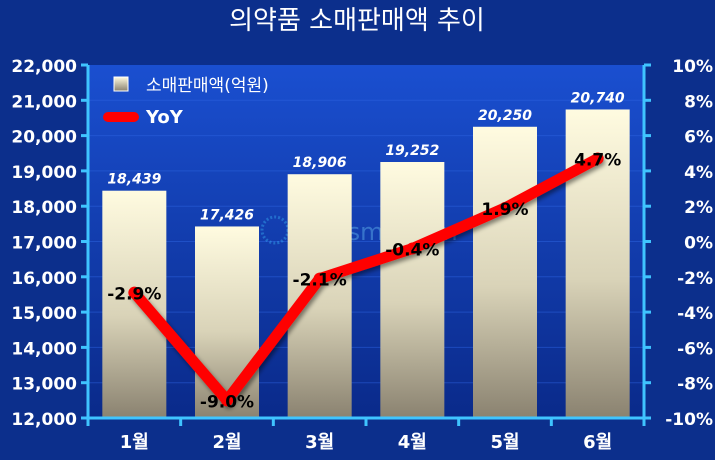 Image resolution: width=715 pixels, height=460 pixels. I want to click on y-left-tick-label: 16,000, so click(44, 279).